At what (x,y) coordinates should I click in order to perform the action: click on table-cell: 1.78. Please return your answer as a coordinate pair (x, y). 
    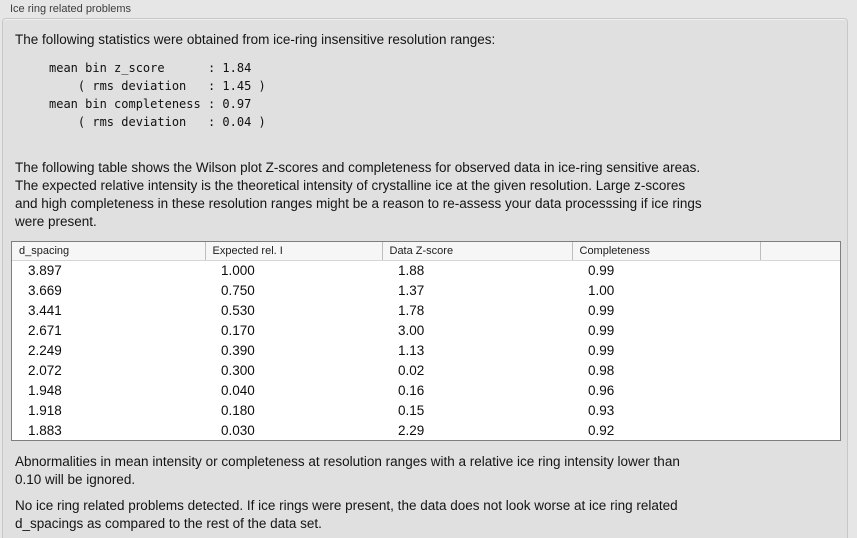
    Looking at the image, I should click on (411, 310).